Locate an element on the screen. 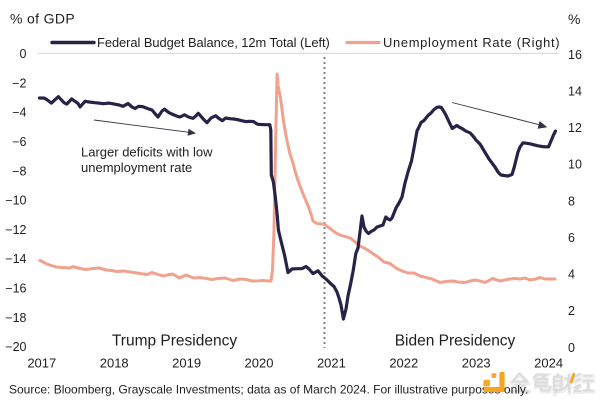 This screenshot has width=600, height=409. svg-text: 2023 is located at coordinates (476, 363).